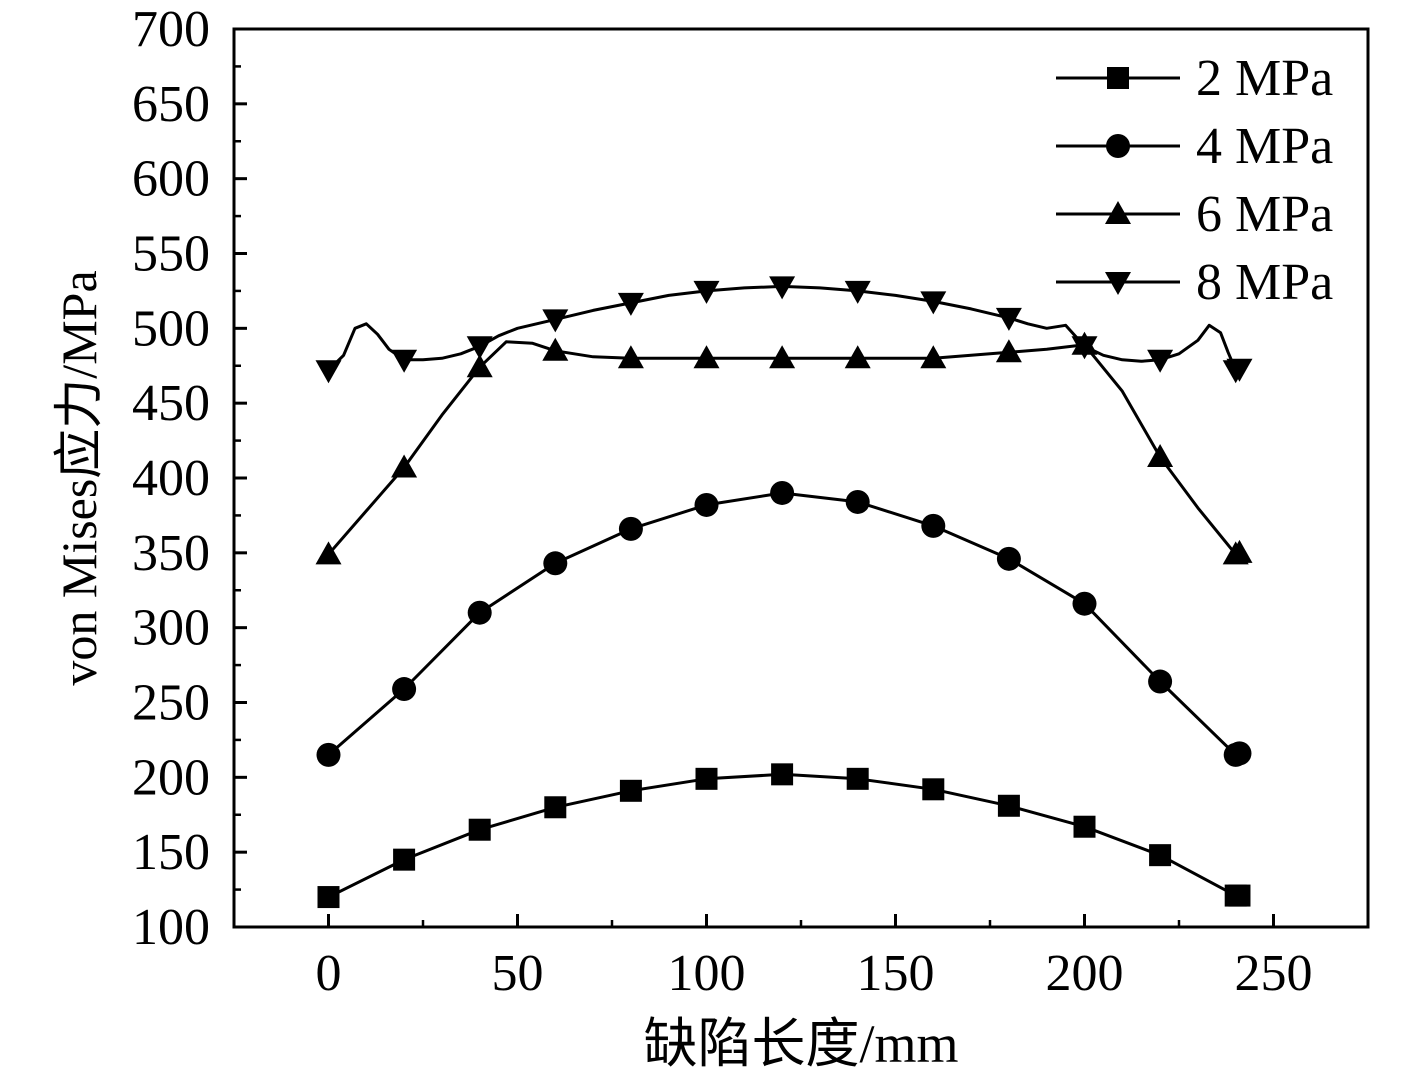 The height and width of the screenshot is (1075, 1417). I want to click on y-tick-label: 300, so click(171, 628).